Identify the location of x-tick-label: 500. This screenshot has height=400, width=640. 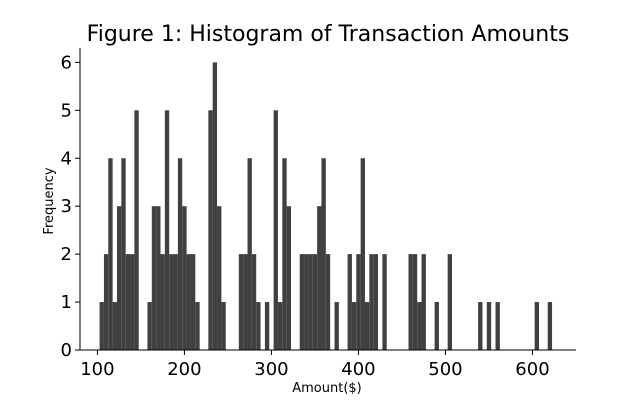
(445, 369).